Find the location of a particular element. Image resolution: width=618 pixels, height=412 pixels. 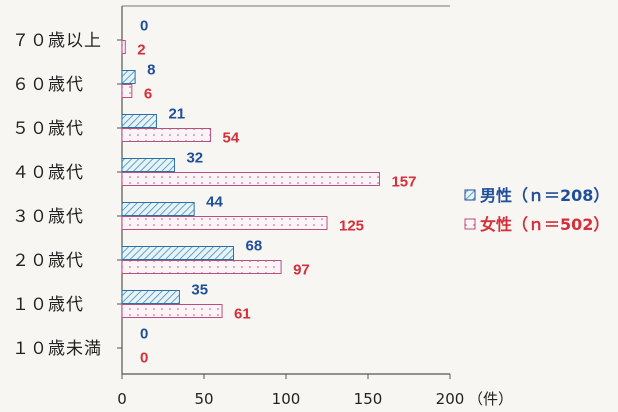

category-label: １０歳未満 is located at coordinates (57, 349).